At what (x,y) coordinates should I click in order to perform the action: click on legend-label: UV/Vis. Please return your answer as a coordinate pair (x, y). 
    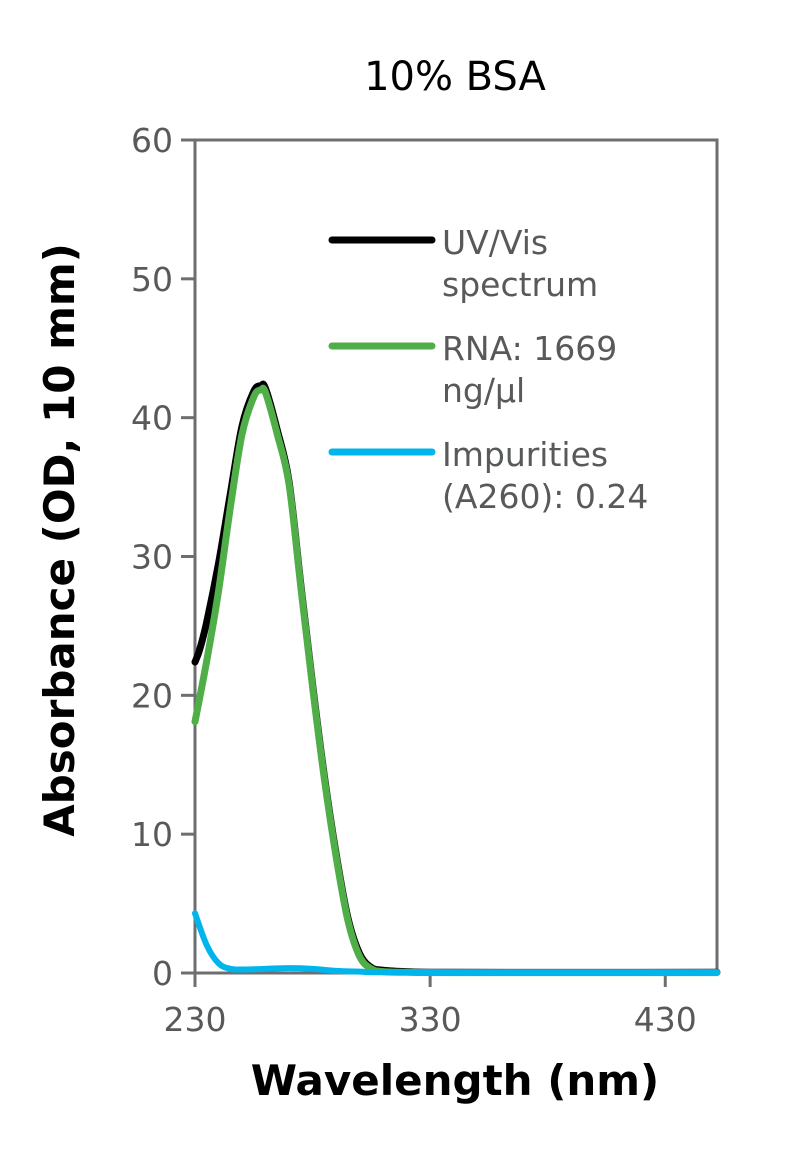
    Looking at the image, I should click on (495, 242).